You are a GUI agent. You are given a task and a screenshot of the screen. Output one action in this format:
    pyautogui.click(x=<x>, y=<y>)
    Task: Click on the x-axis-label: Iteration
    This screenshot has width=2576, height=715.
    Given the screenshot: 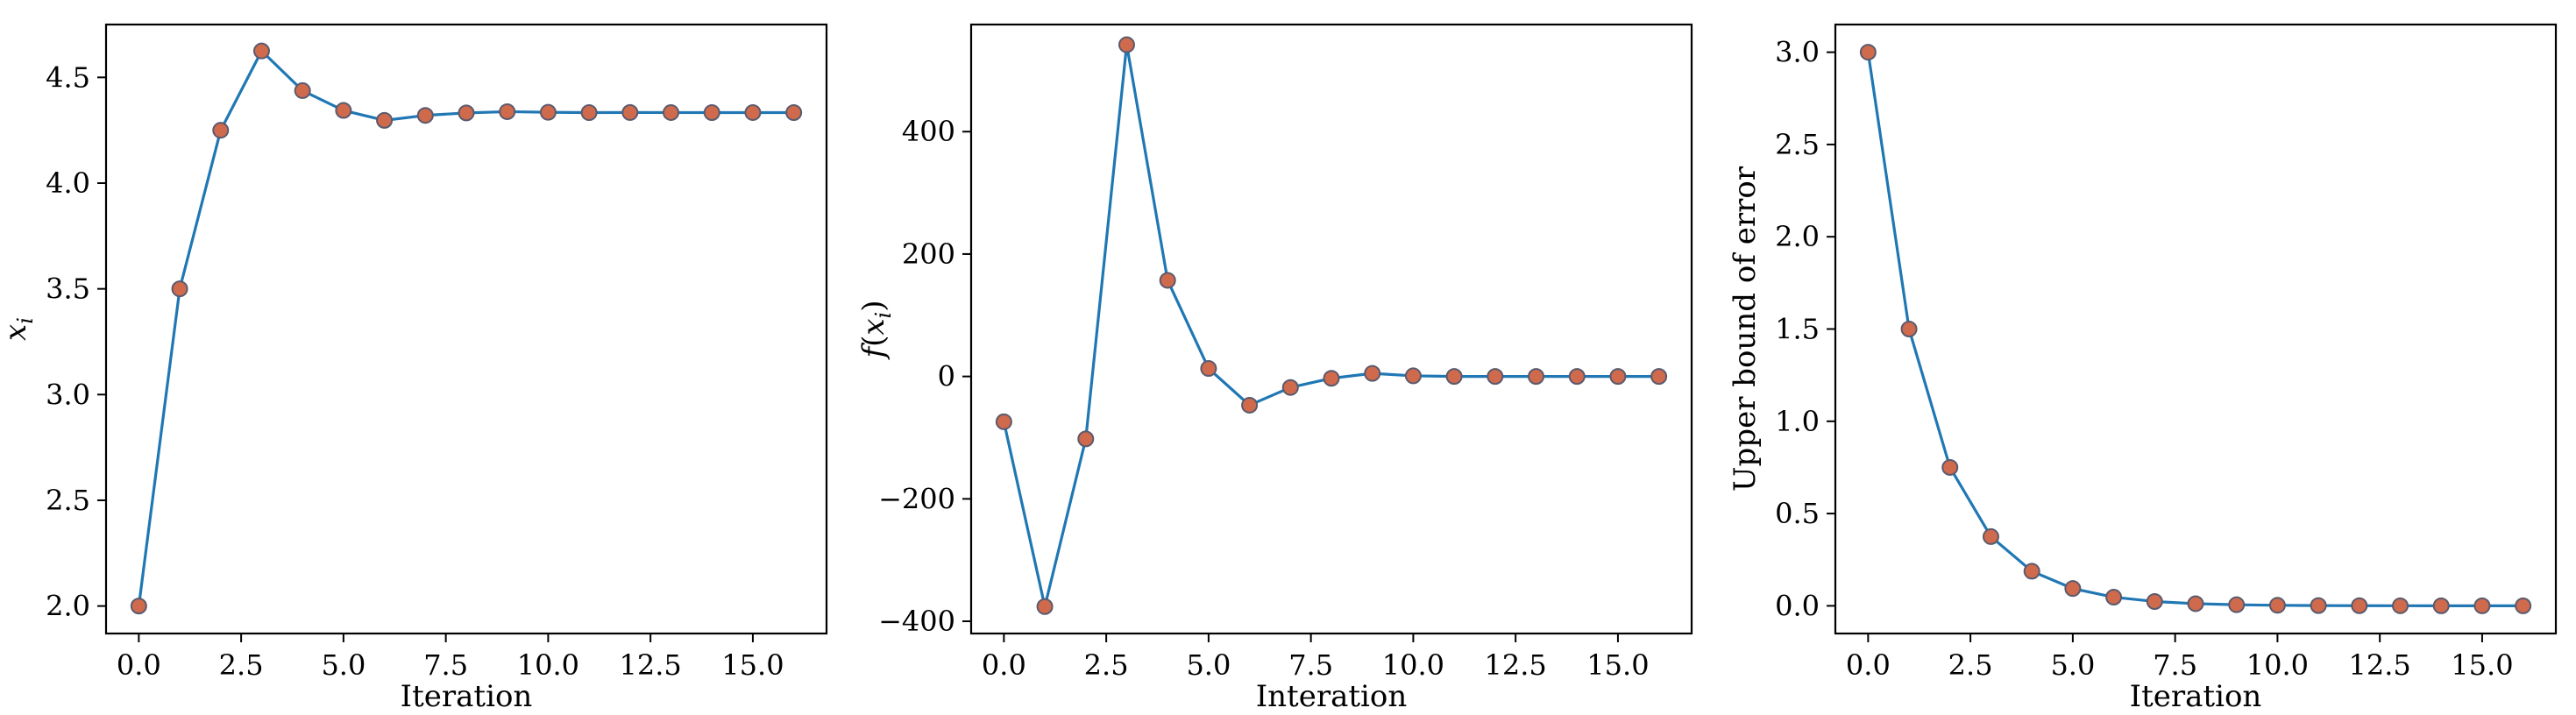 What is the action you would take?
    pyautogui.click(x=467, y=696)
    